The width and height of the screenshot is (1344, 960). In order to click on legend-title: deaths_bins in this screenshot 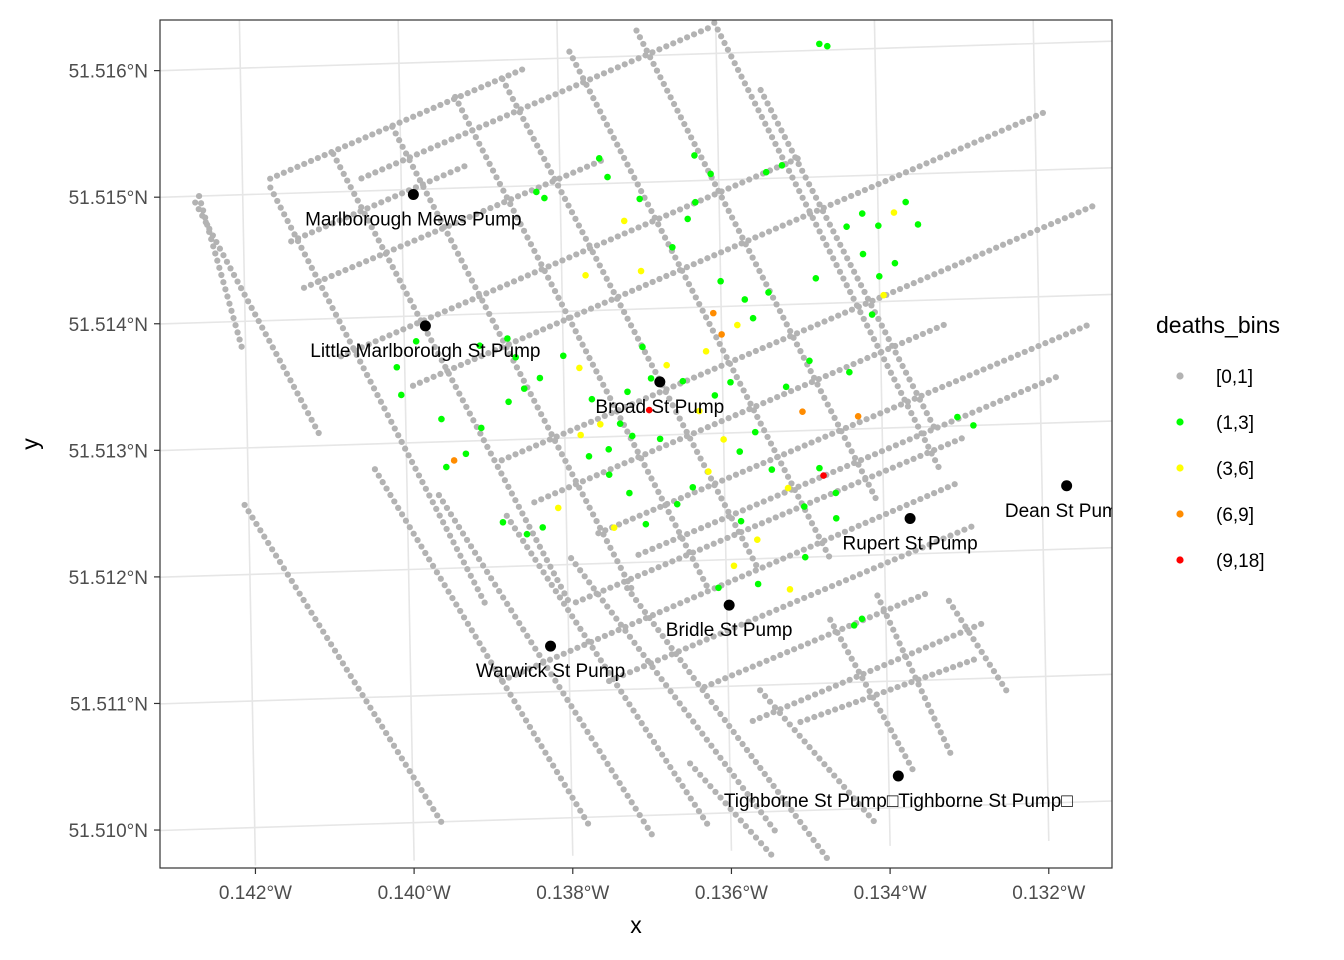, I will do `click(1218, 325)`.